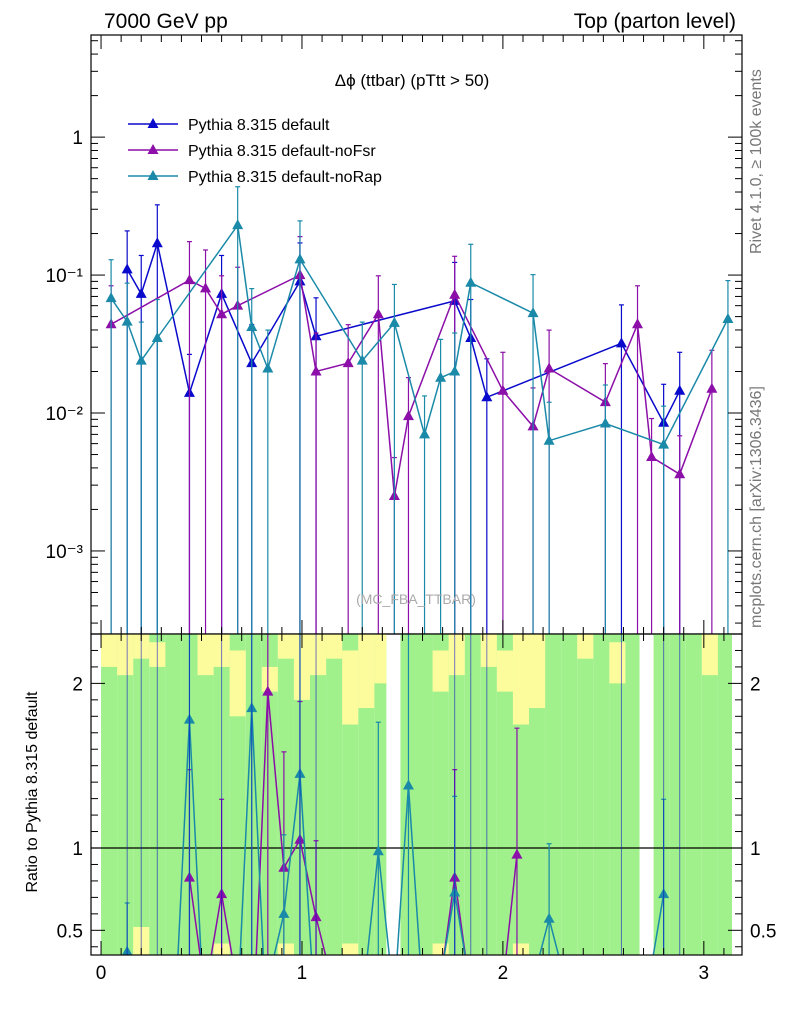 The image size is (786, 1024). Describe the element at coordinates (655, 21) in the screenshot. I see `header-right: Top (parton level)` at that location.